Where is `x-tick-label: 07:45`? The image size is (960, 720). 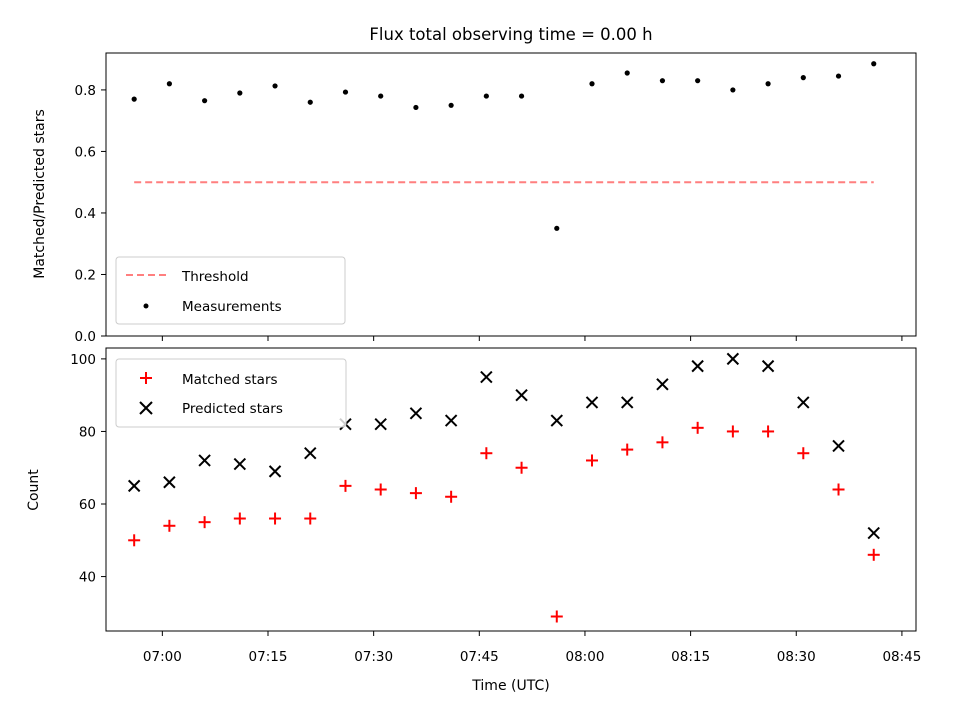 x-tick-label: 07:45 is located at coordinates (479, 657).